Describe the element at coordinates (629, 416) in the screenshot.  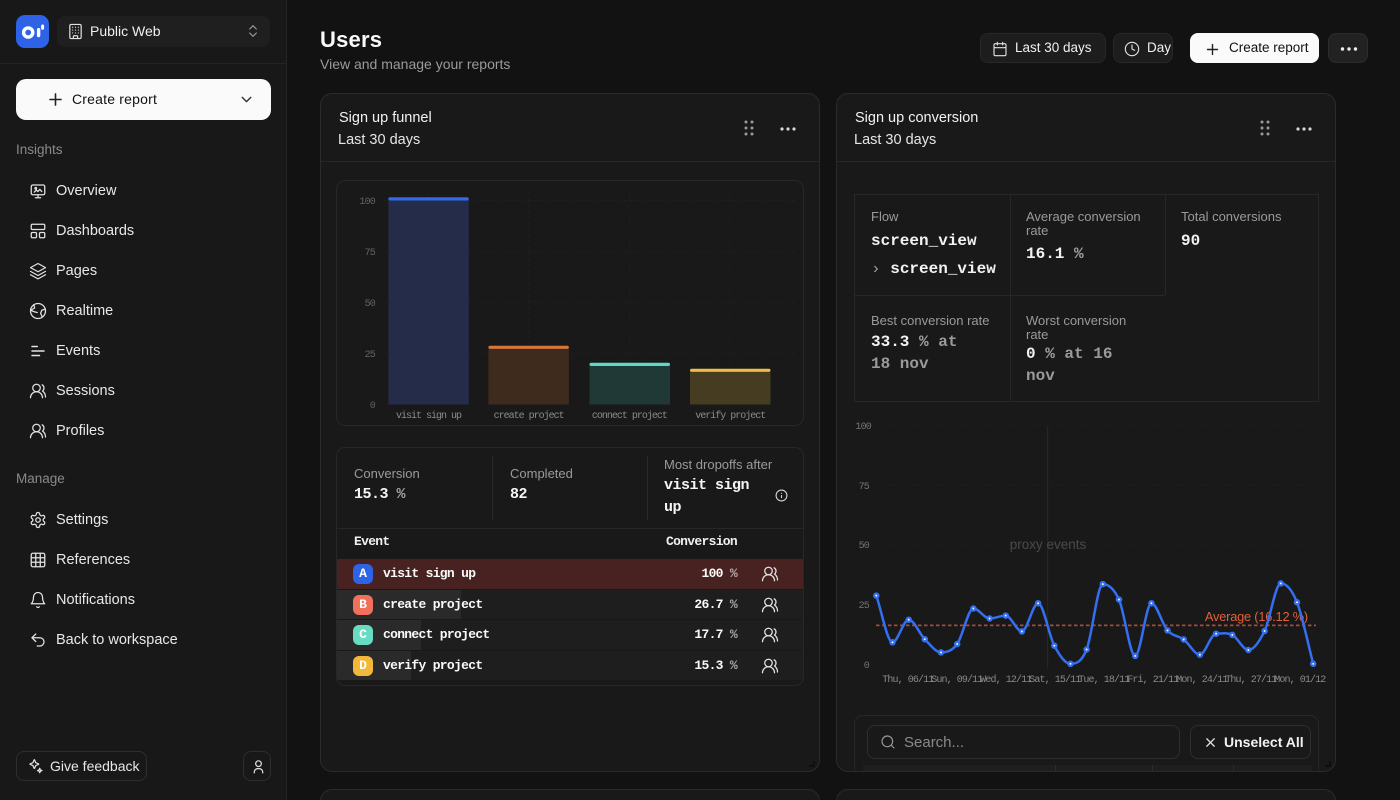
I see `svg-text: connect project` at that location.